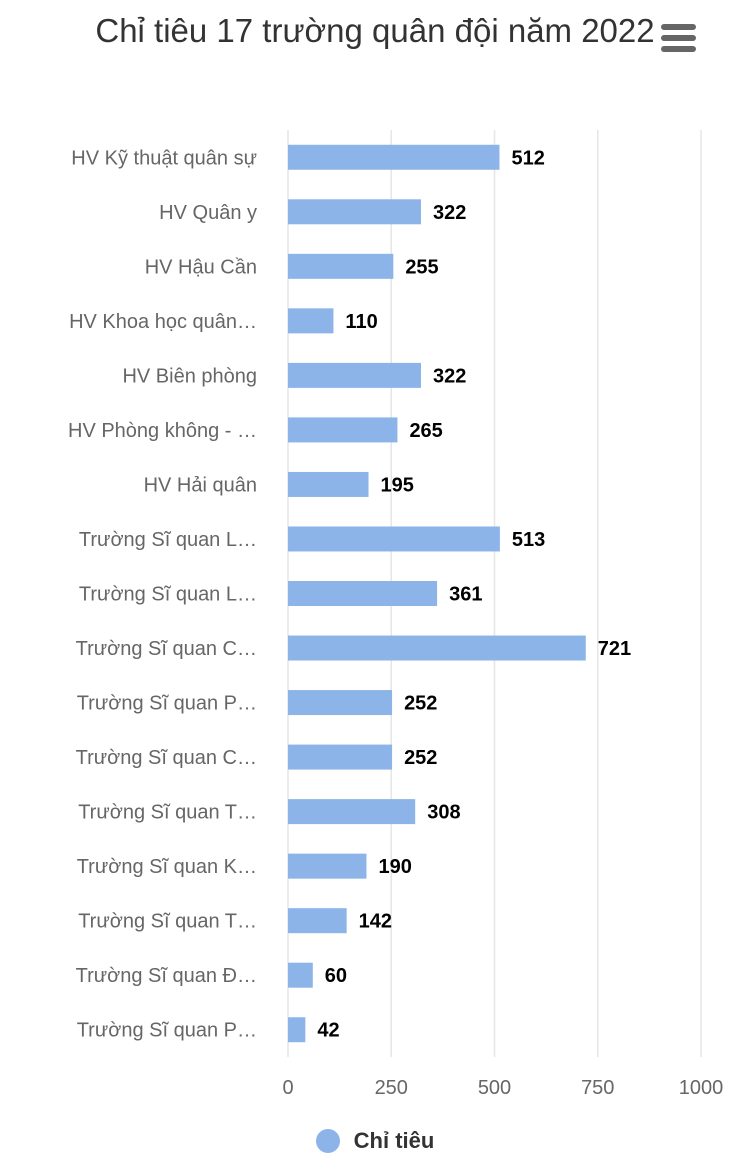  Describe the element at coordinates (465, 595) in the screenshot. I see `data-label: 361` at that location.